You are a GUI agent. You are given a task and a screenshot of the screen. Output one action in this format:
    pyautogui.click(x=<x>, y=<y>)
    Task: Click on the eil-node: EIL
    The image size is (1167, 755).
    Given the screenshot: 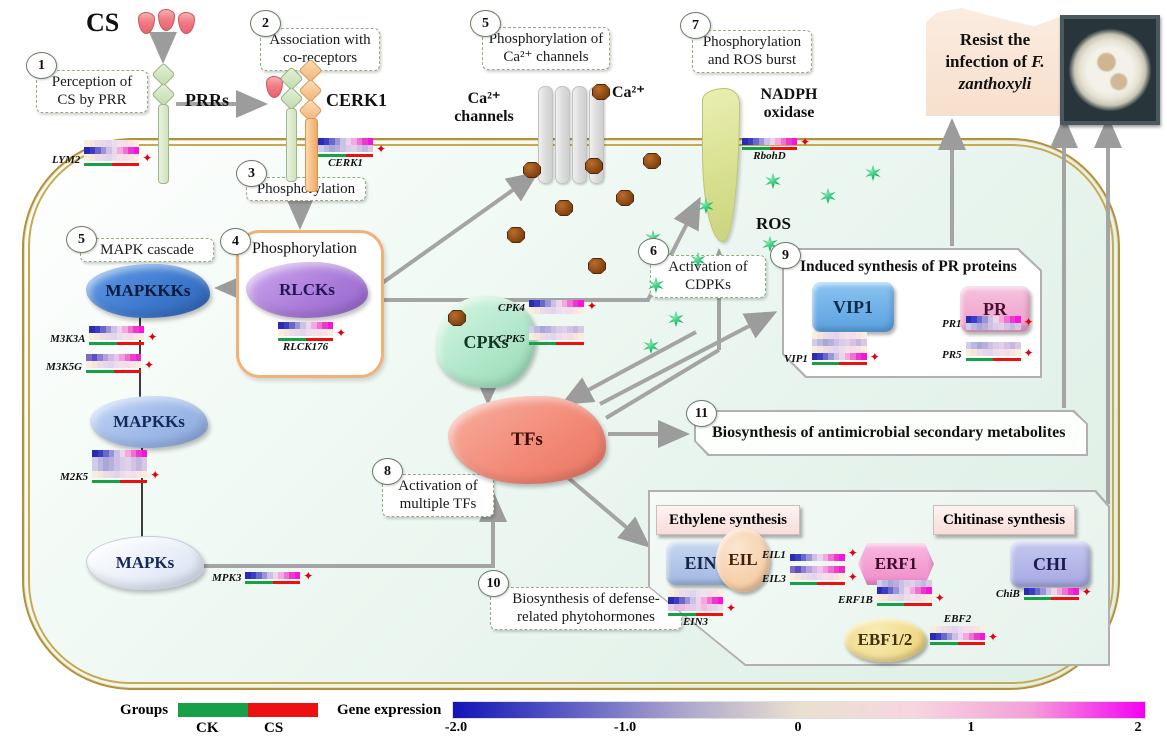 What is the action you would take?
    pyautogui.click(x=743, y=560)
    